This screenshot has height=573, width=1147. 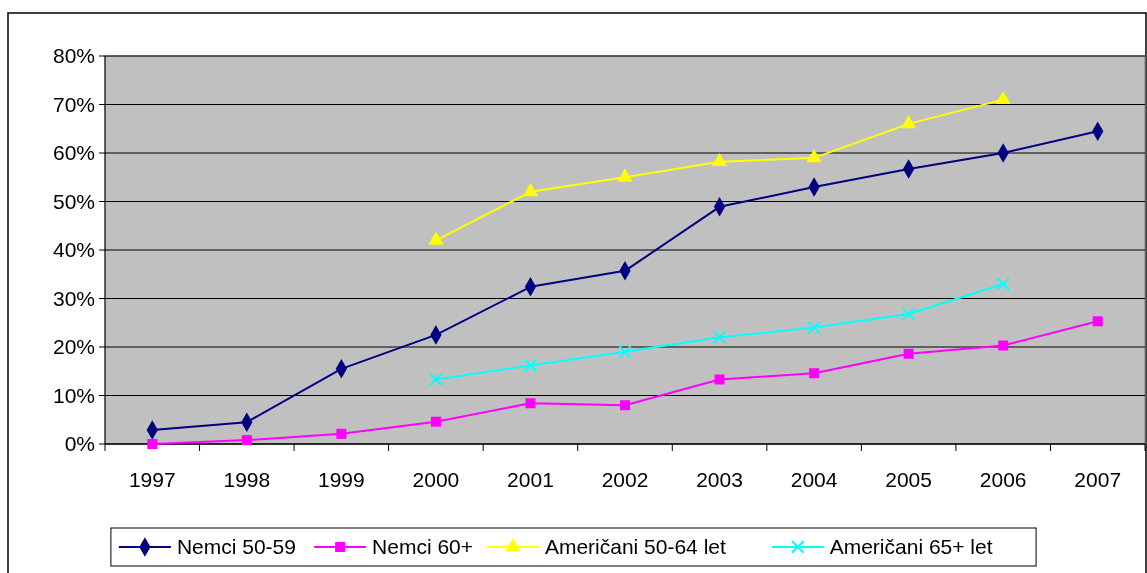 What do you see at coordinates (625, 479) in the screenshot?
I see `x-tick-label: 2002` at bounding box center [625, 479].